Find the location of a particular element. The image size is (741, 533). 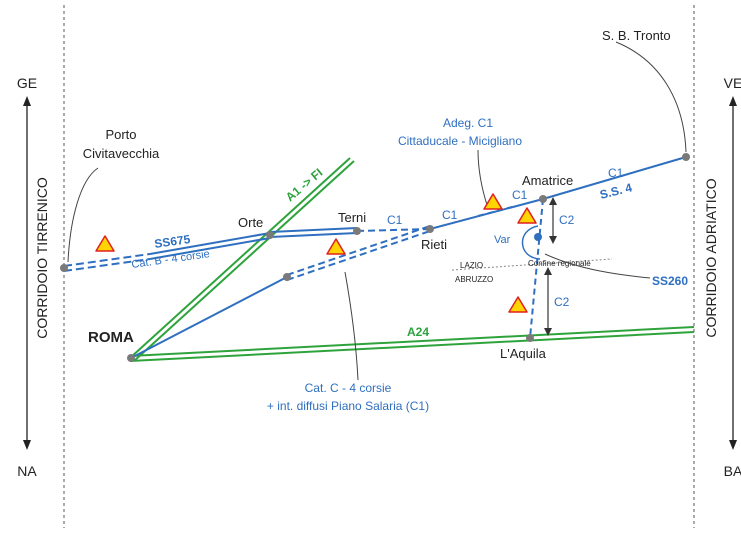

salaria-catc-road is located at coordinates (358, 253).